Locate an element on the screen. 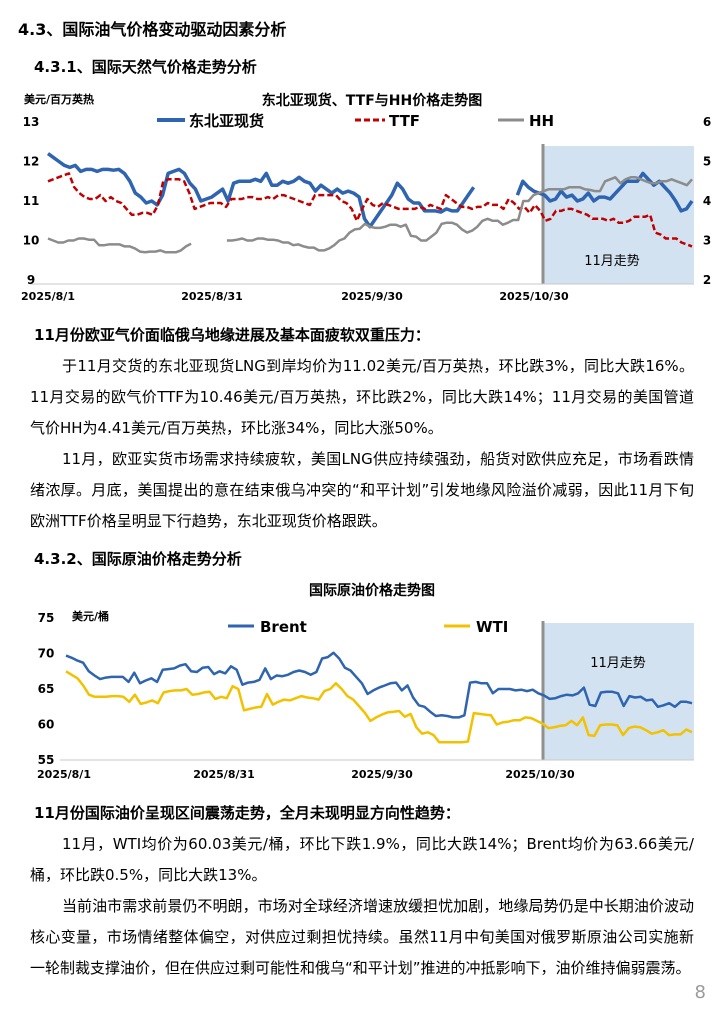 The height and width of the screenshot is (1024, 724). y-tick-label: 75 is located at coordinates (46, 618).